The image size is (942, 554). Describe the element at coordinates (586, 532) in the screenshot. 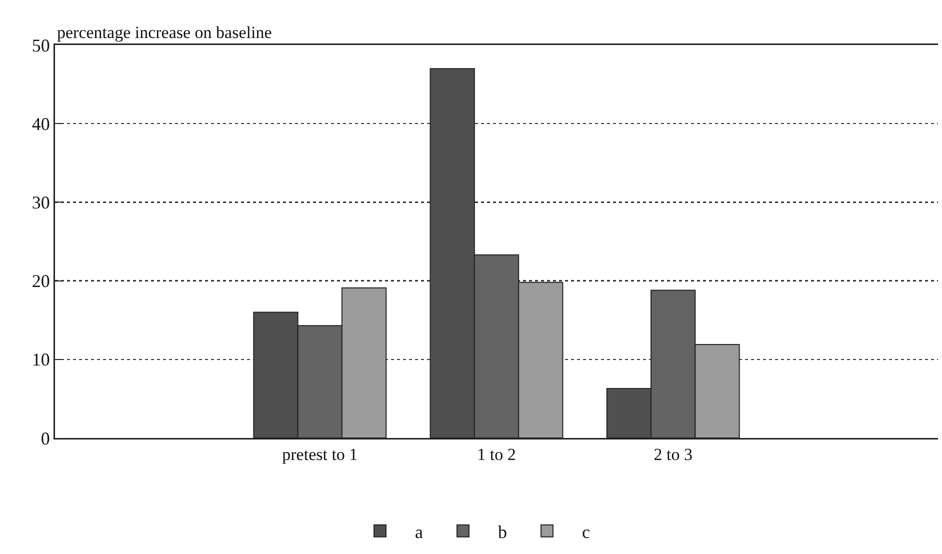

I see `legend-label: c` at that location.